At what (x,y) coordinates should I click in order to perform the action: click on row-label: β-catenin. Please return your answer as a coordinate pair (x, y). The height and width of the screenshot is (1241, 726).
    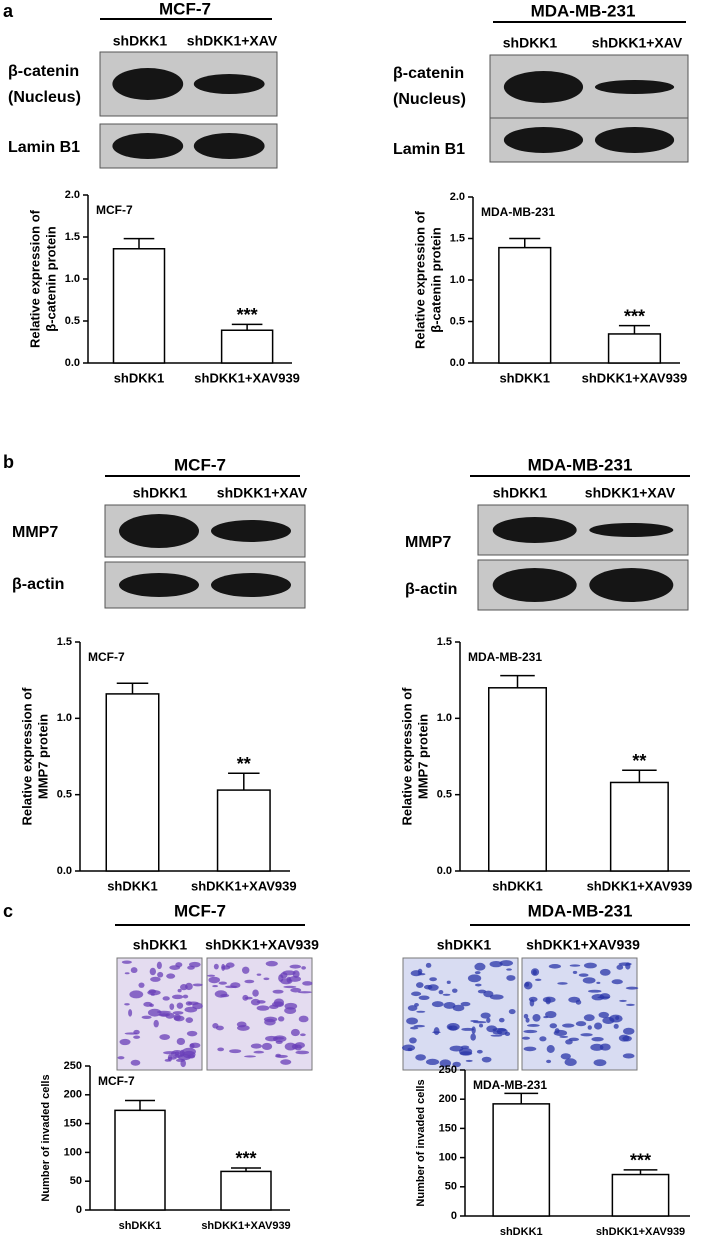
    Looking at the image, I should click on (428, 73).